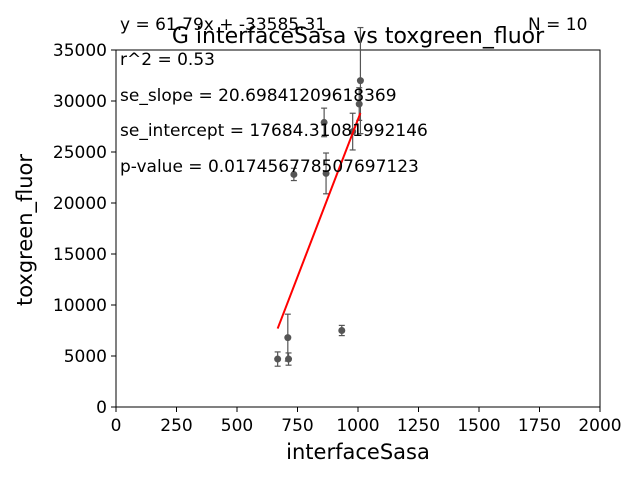  What do you see at coordinates (116, 426) in the screenshot?
I see `x-tick-label: 0` at bounding box center [116, 426].